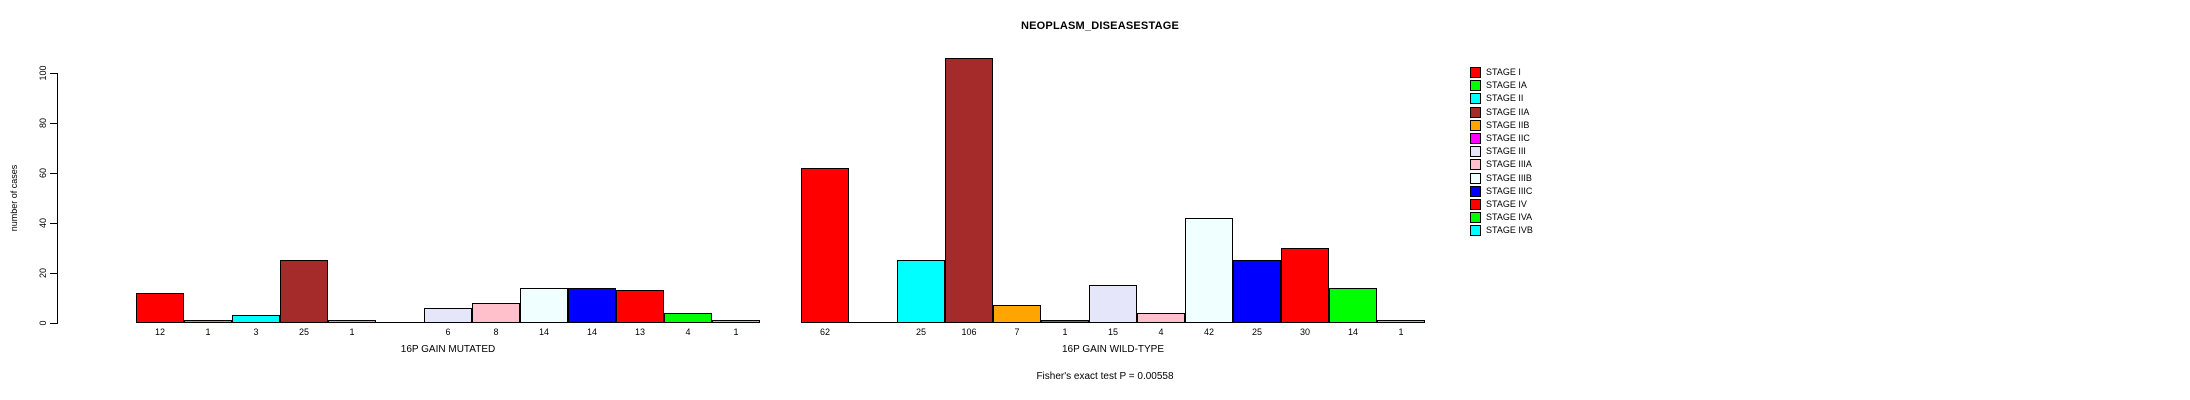  What do you see at coordinates (14, 198) in the screenshot?
I see `y-axis-title: number of cases` at bounding box center [14, 198].